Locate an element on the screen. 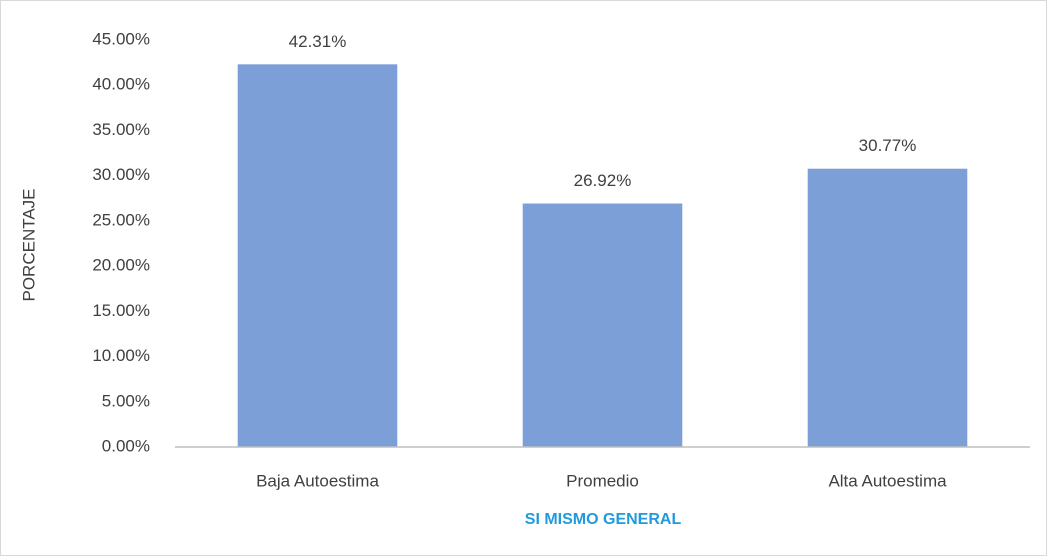 The width and height of the screenshot is (1047, 556). y-tick-label: 45.00% is located at coordinates (121, 38).